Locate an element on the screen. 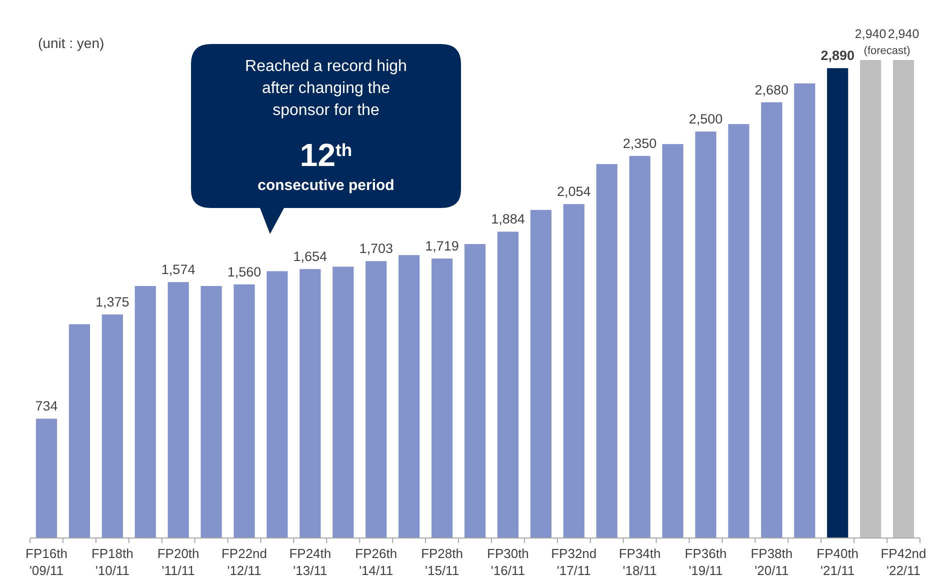  x-tick-label: FP28th '15/11 is located at coordinates (442, 562).